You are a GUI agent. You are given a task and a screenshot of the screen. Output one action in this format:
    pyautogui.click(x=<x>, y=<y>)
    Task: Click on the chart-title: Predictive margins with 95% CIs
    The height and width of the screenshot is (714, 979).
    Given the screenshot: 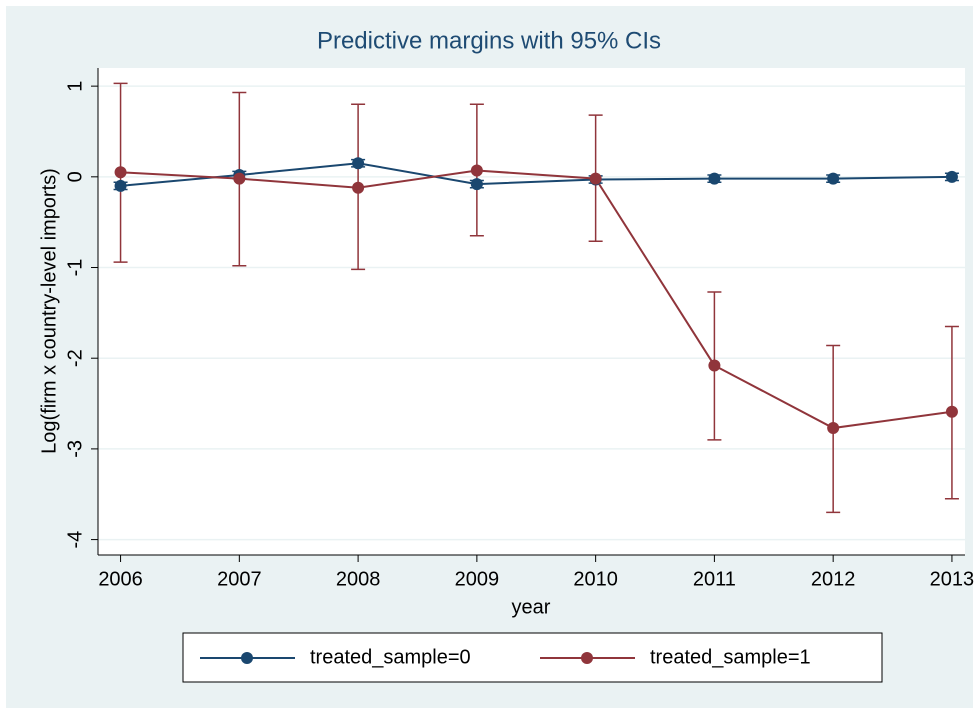 What is the action you would take?
    pyautogui.click(x=489, y=40)
    